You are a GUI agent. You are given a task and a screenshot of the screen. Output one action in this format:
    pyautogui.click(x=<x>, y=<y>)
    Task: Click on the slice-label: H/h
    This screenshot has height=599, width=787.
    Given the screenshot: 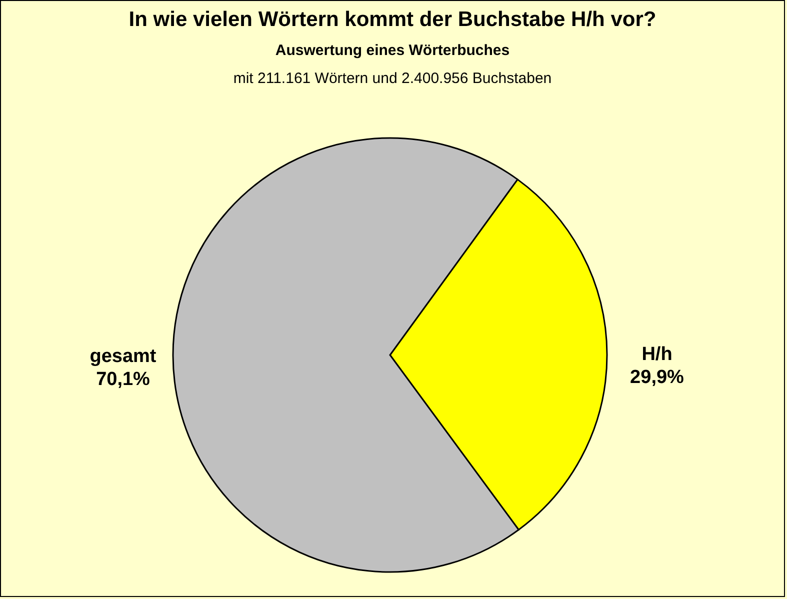 What is the action you would take?
    pyautogui.click(x=657, y=355)
    